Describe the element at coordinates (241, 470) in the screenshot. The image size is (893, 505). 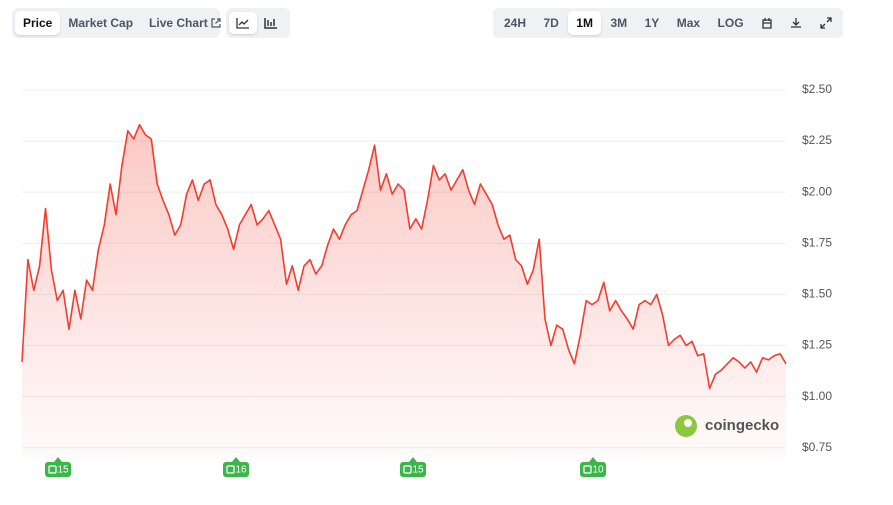
I see `event-count: 16` at that location.